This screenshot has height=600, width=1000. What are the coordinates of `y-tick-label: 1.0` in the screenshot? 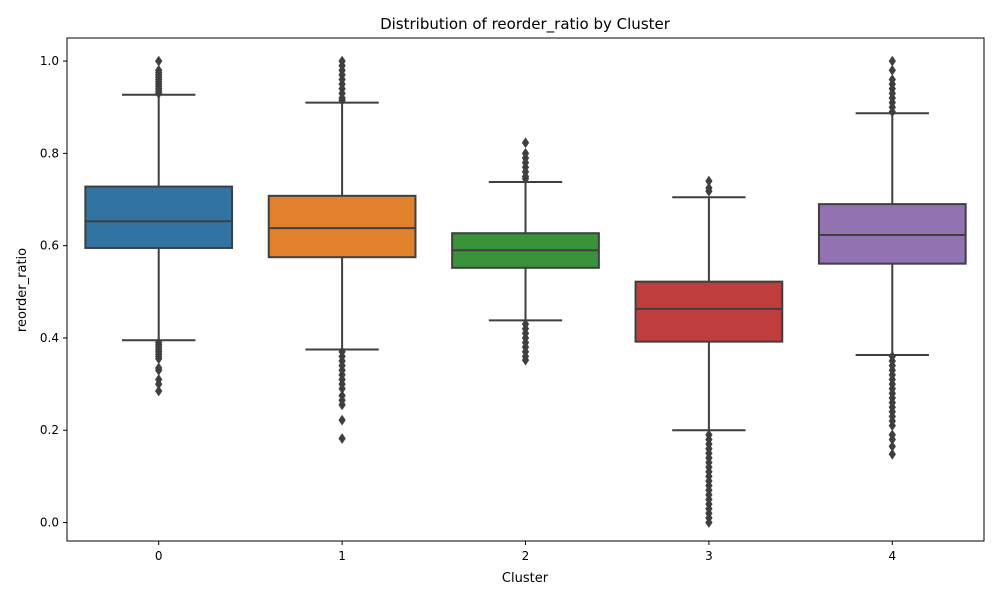 It's located at (49, 61).